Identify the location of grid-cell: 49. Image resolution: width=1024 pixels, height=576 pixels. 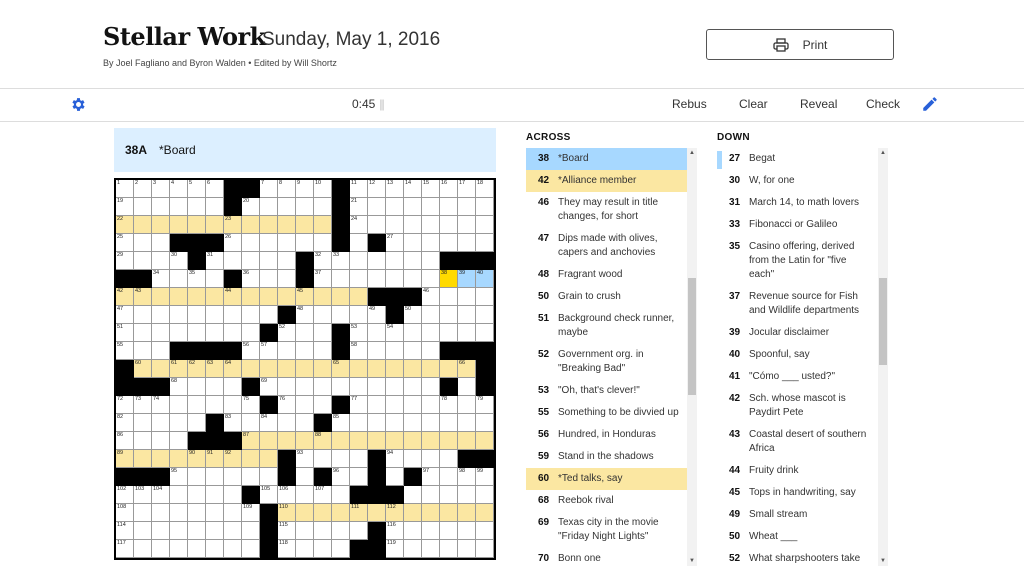
(377, 315).